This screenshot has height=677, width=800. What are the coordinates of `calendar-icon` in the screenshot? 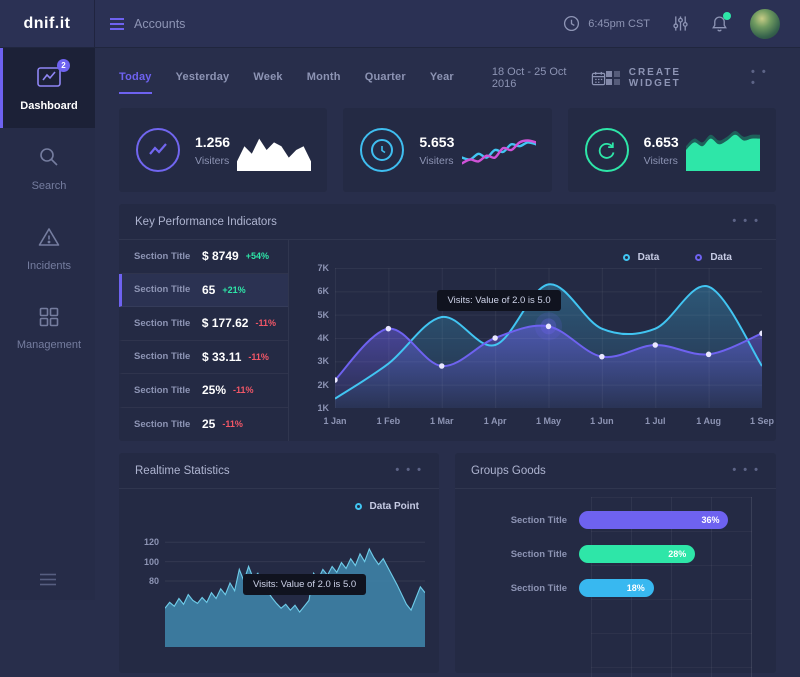 It's located at (598, 78).